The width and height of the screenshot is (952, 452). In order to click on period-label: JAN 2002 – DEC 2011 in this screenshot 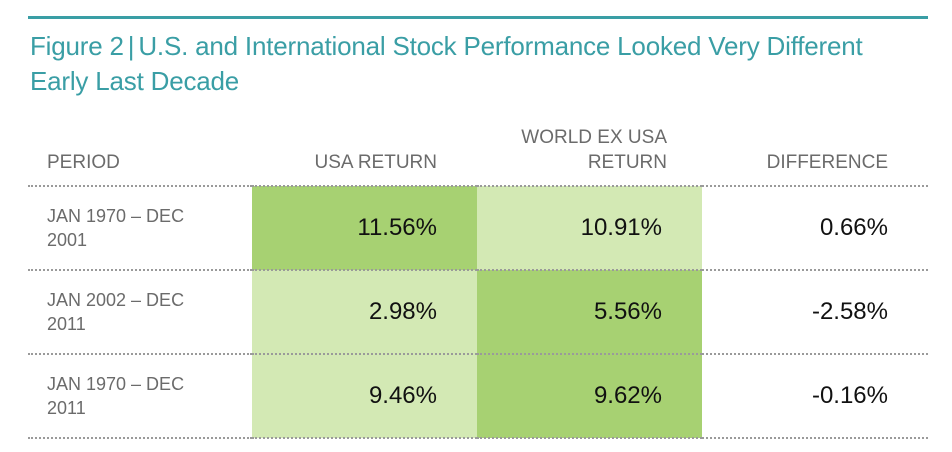, I will do `click(116, 312)`.